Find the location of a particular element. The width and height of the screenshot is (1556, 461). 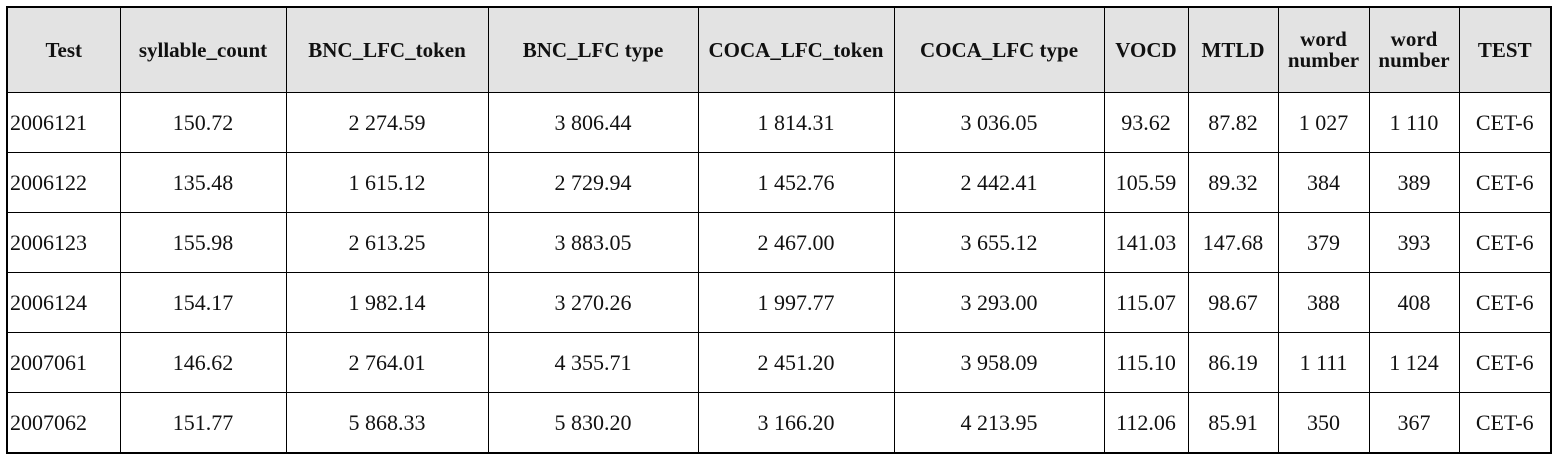

table-cell: 1 982.14 is located at coordinates (387, 302).